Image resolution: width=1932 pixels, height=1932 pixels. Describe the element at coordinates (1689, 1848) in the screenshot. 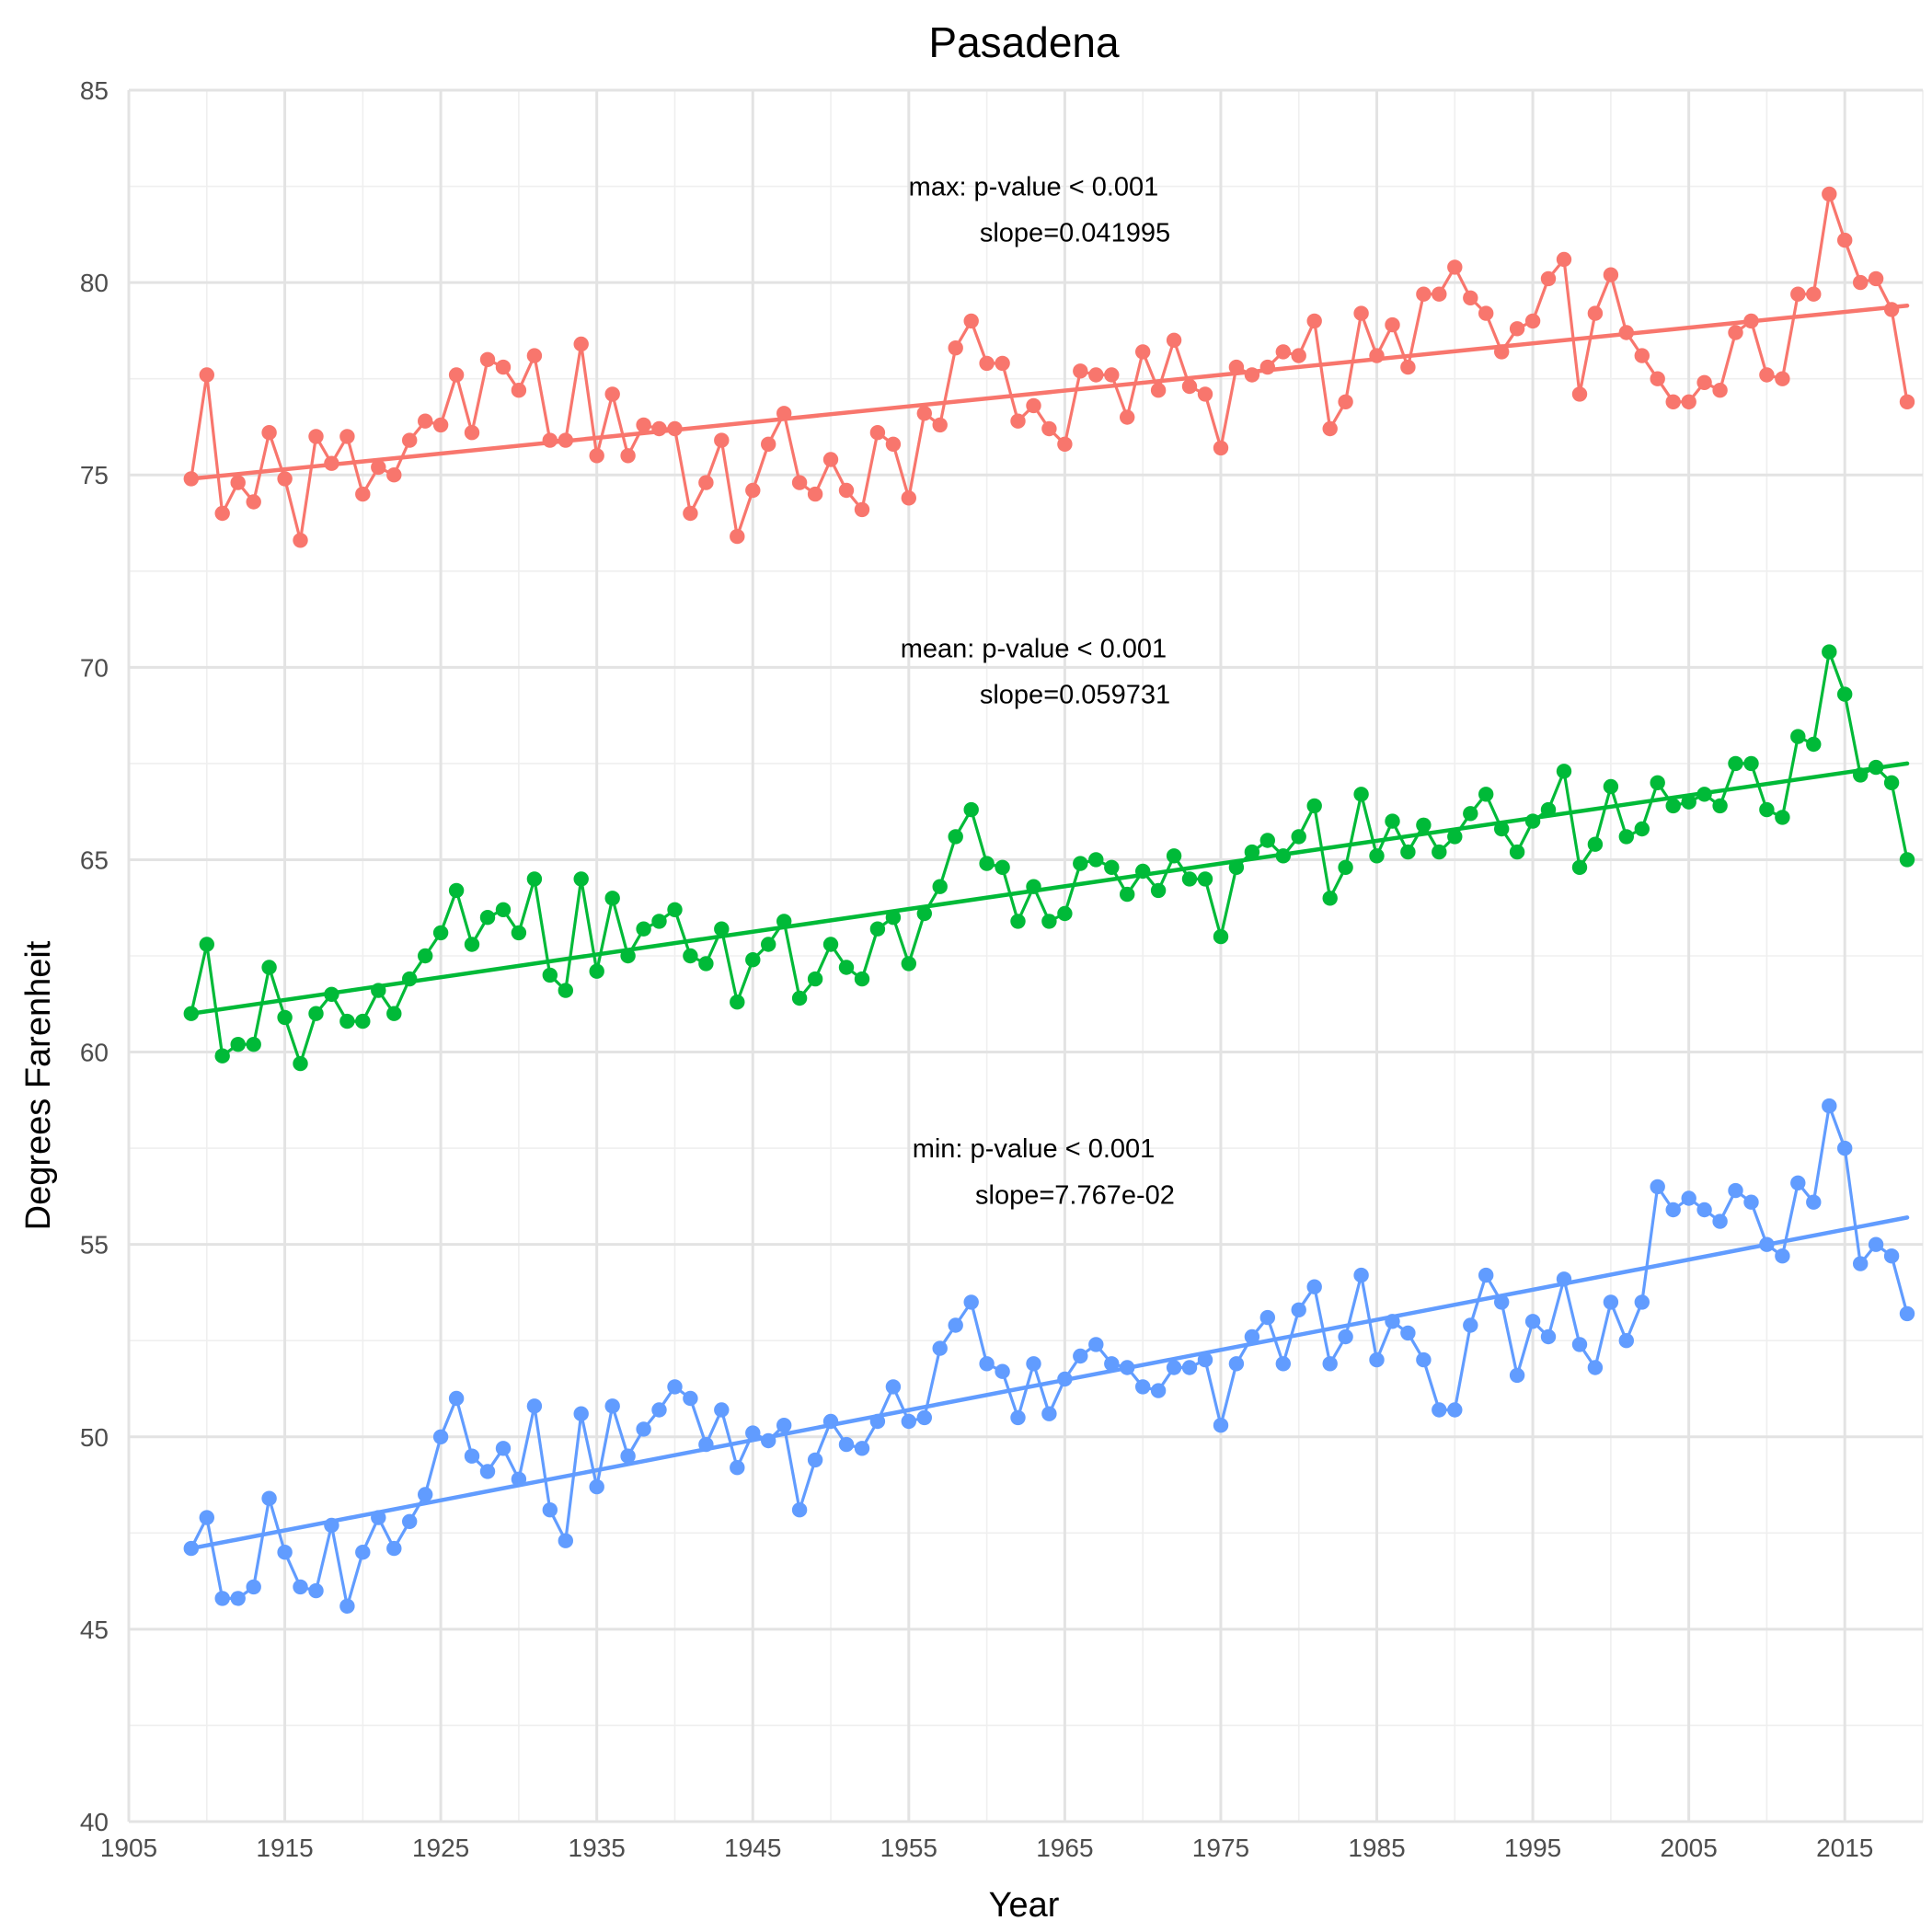

I see `x-tick-label: 2005` at that location.